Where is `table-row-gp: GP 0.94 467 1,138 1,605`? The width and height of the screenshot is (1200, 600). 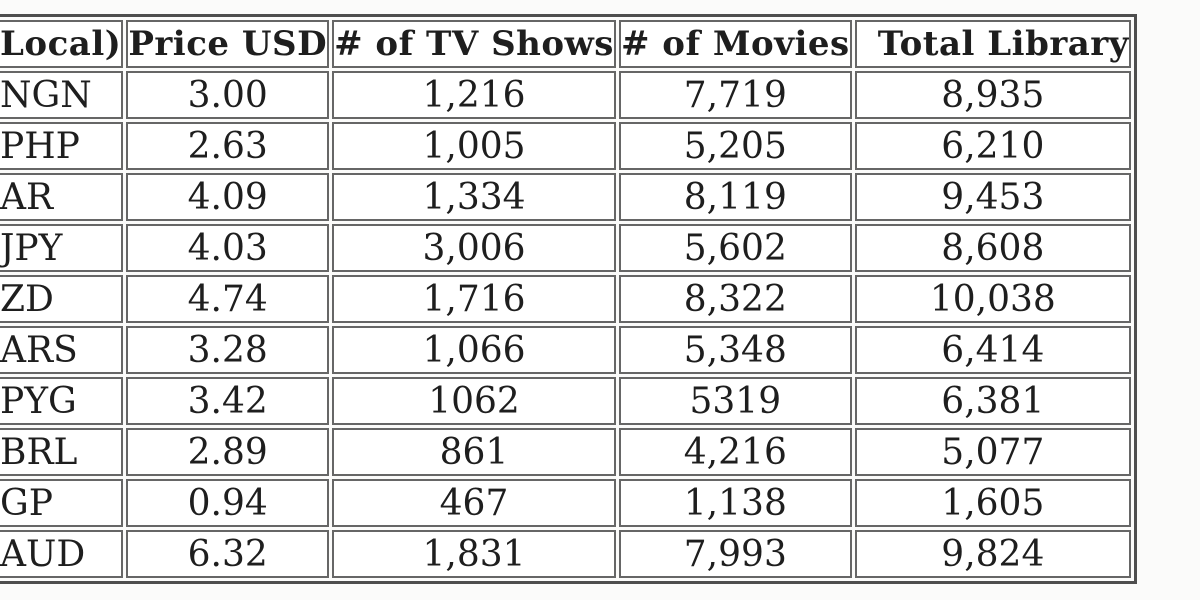
table-row-gp: GP 0.94 467 1,138 1,605 is located at coordinates (565, 503).